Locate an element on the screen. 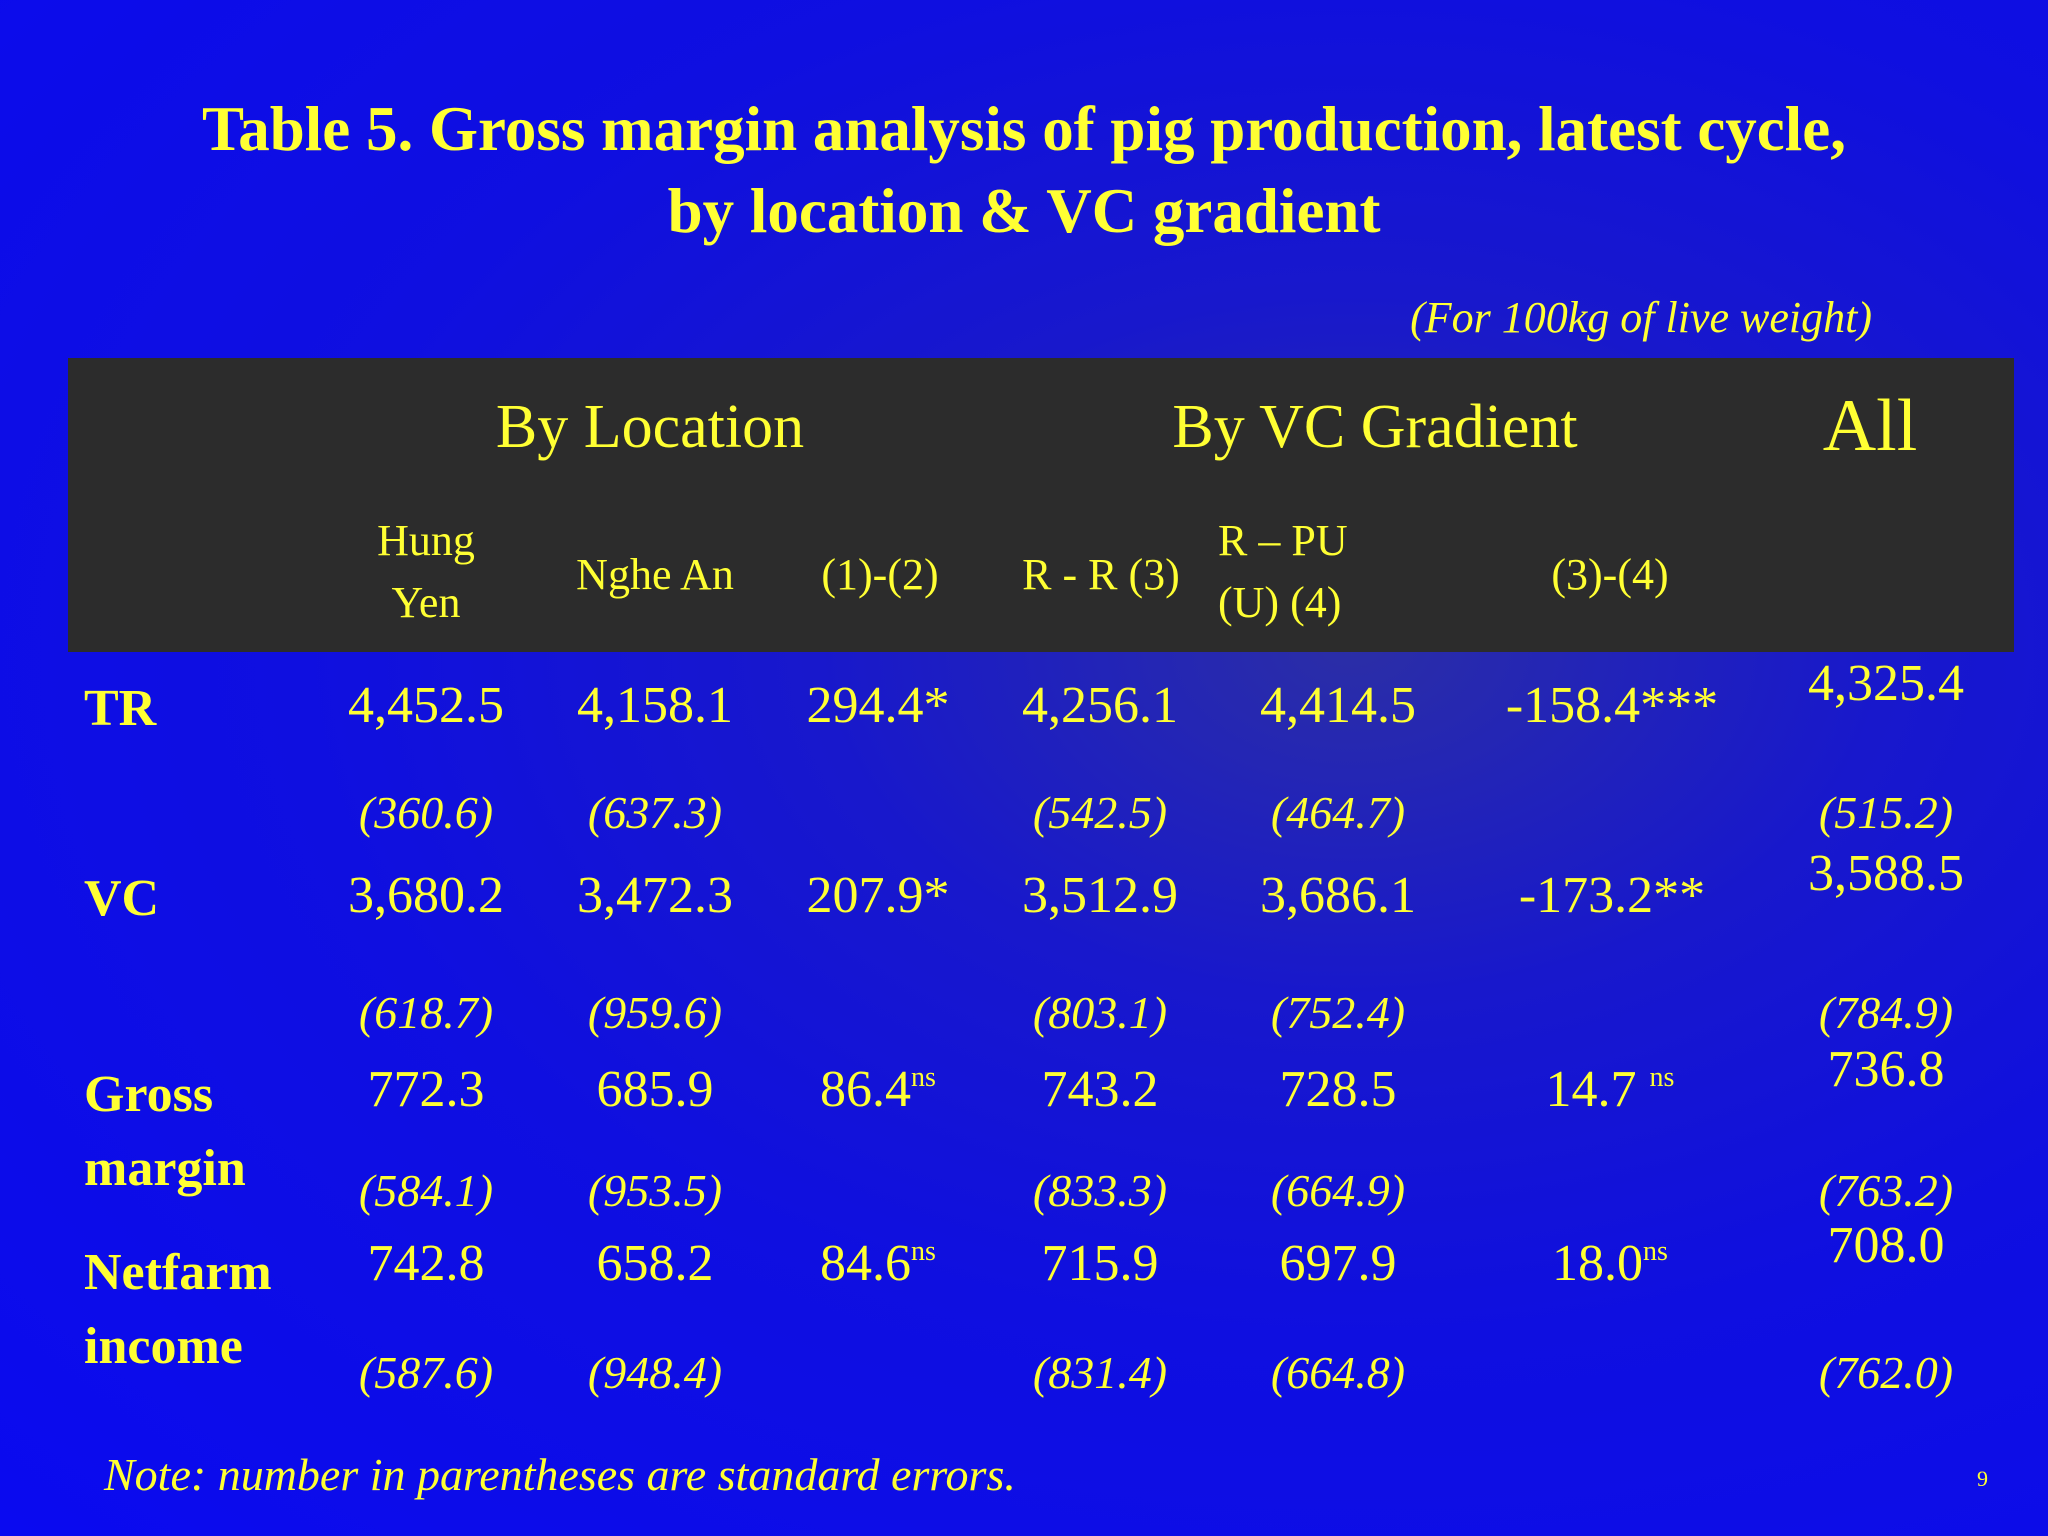 Image resolution: width=2048 pixels, height=1536 pixels. table-cell: 736.8 is located at coordinates (1886, 1069).